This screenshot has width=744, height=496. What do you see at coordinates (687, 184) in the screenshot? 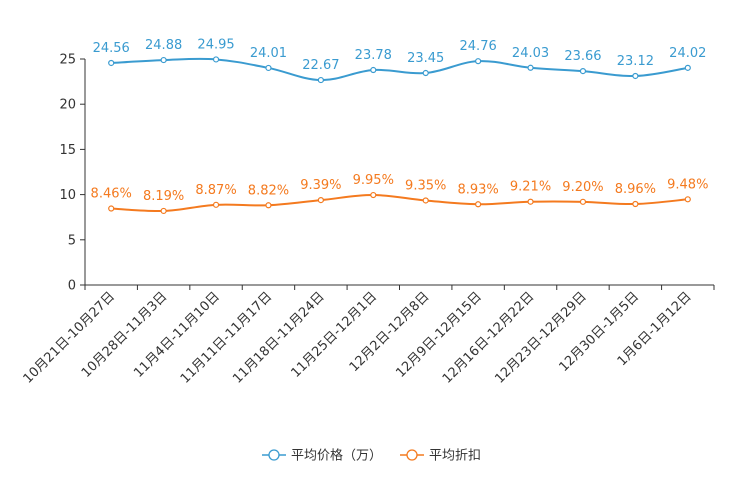
I see `data-label: 9.48%` at bounding box center [687, 184].